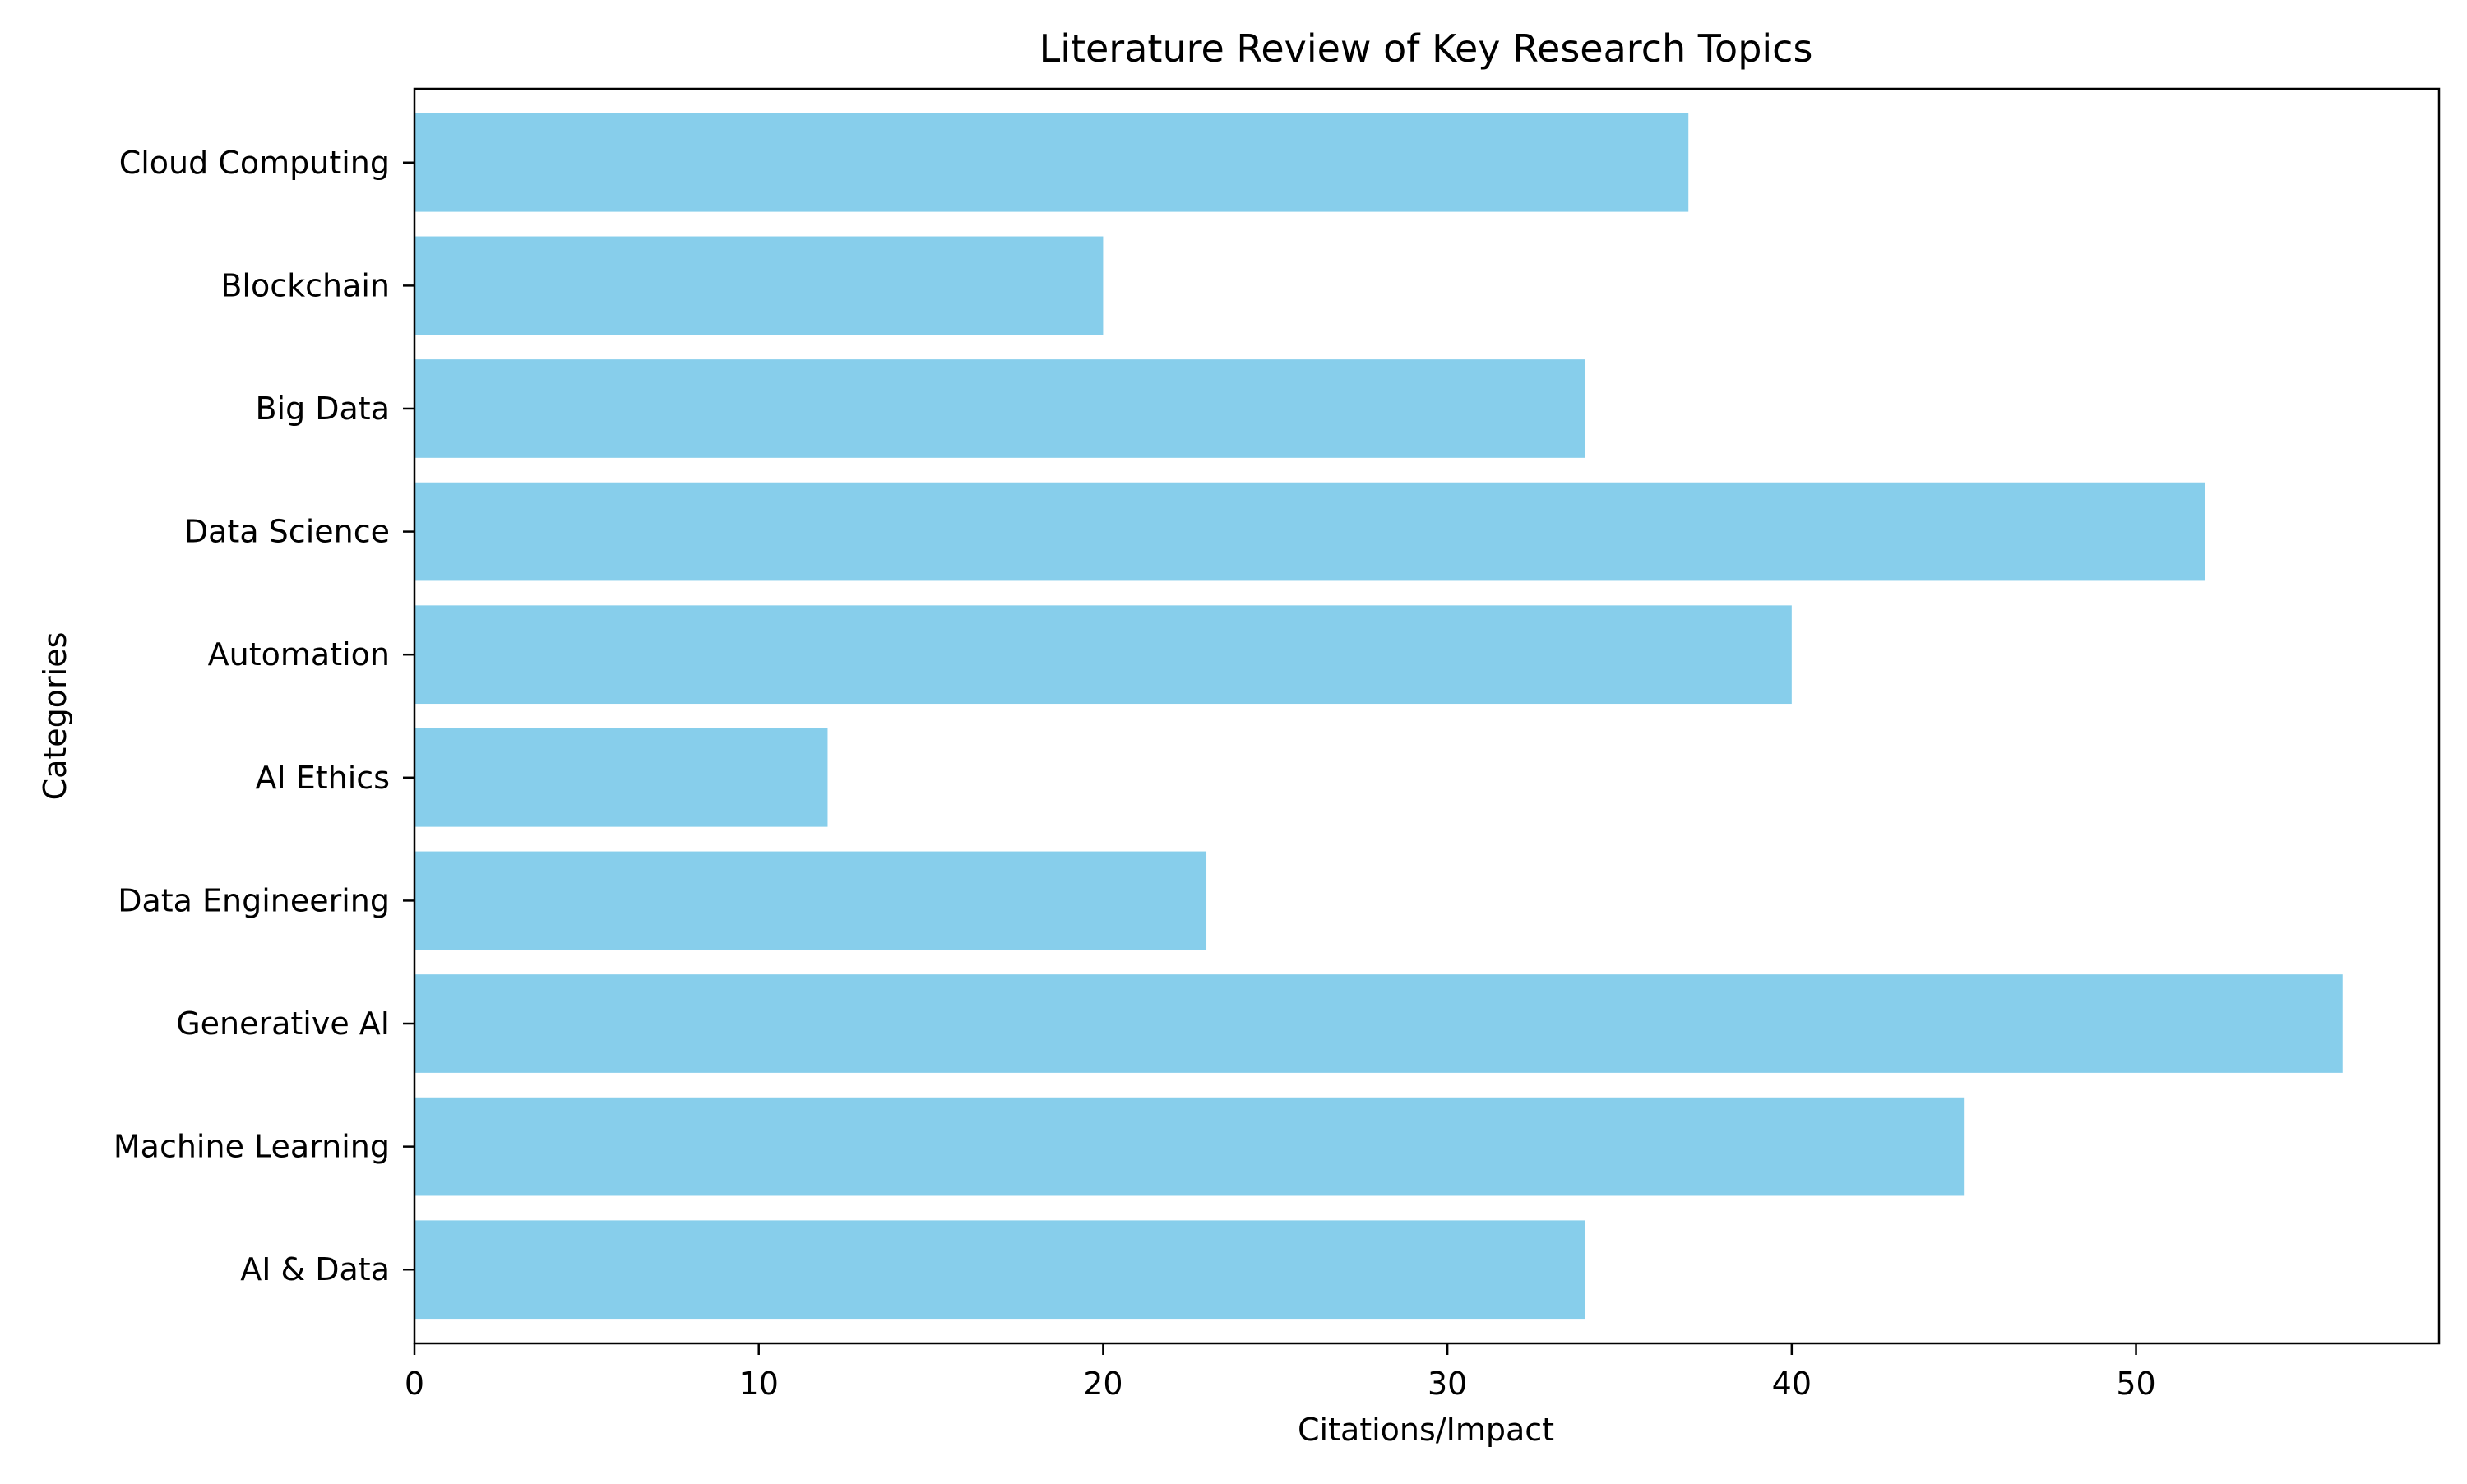 The image size is (2467, 1484). I want to click on x-tick-label: 40, so click(1792, 1384).